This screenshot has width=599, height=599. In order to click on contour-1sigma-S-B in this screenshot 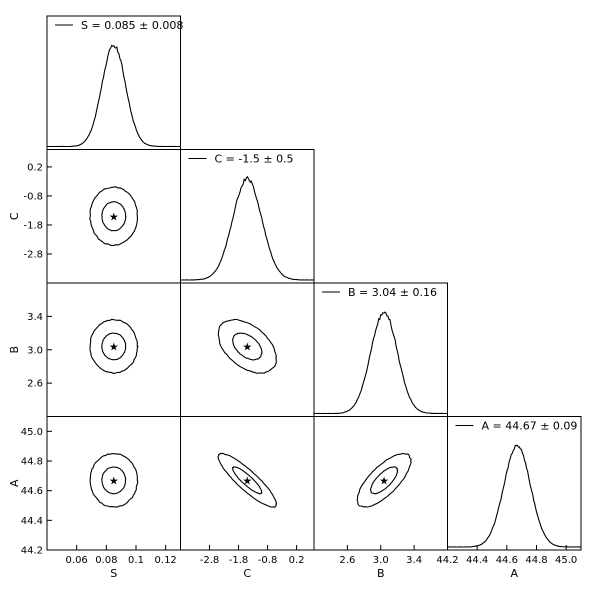, I will do `click(114, 346)`.